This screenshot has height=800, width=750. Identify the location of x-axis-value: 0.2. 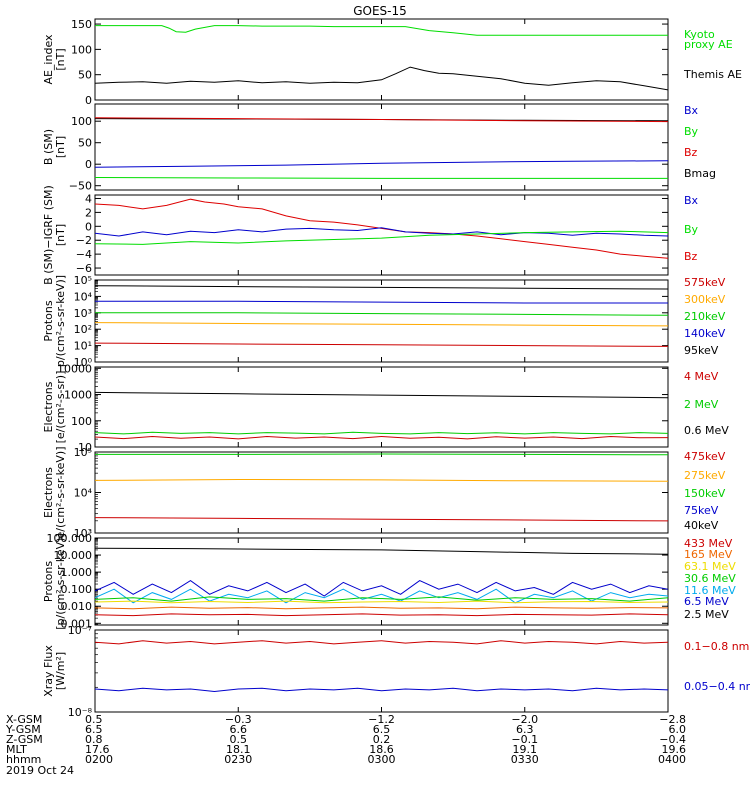
(382, 739).